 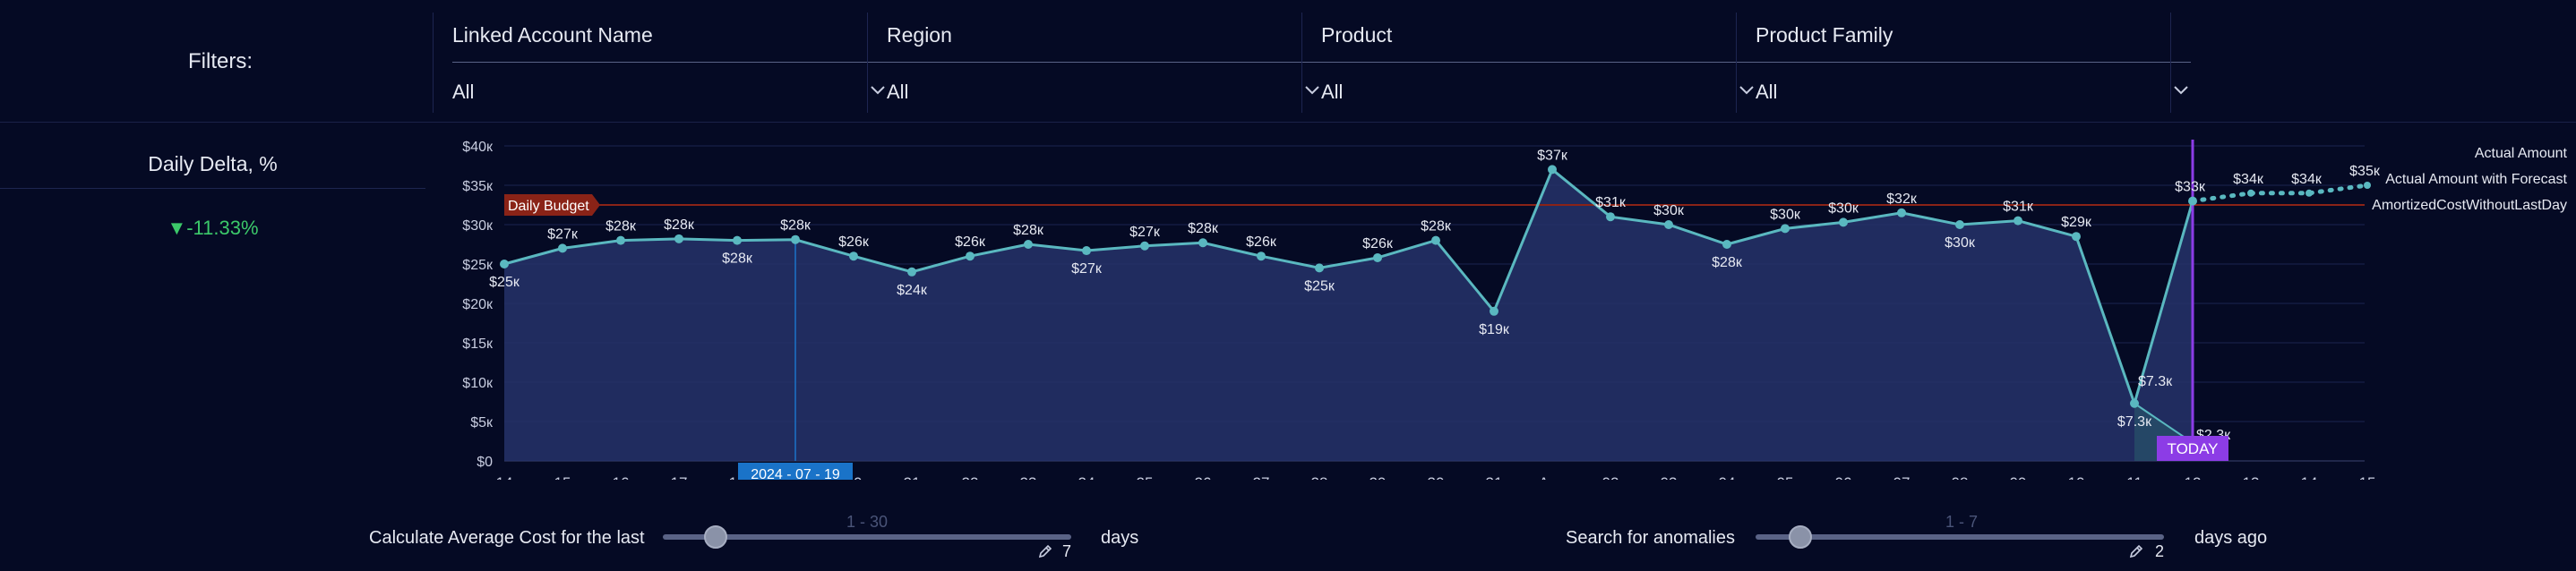 I want to click on legend-item: Actual Amount with Forecast, so click(x=2476, y=179).